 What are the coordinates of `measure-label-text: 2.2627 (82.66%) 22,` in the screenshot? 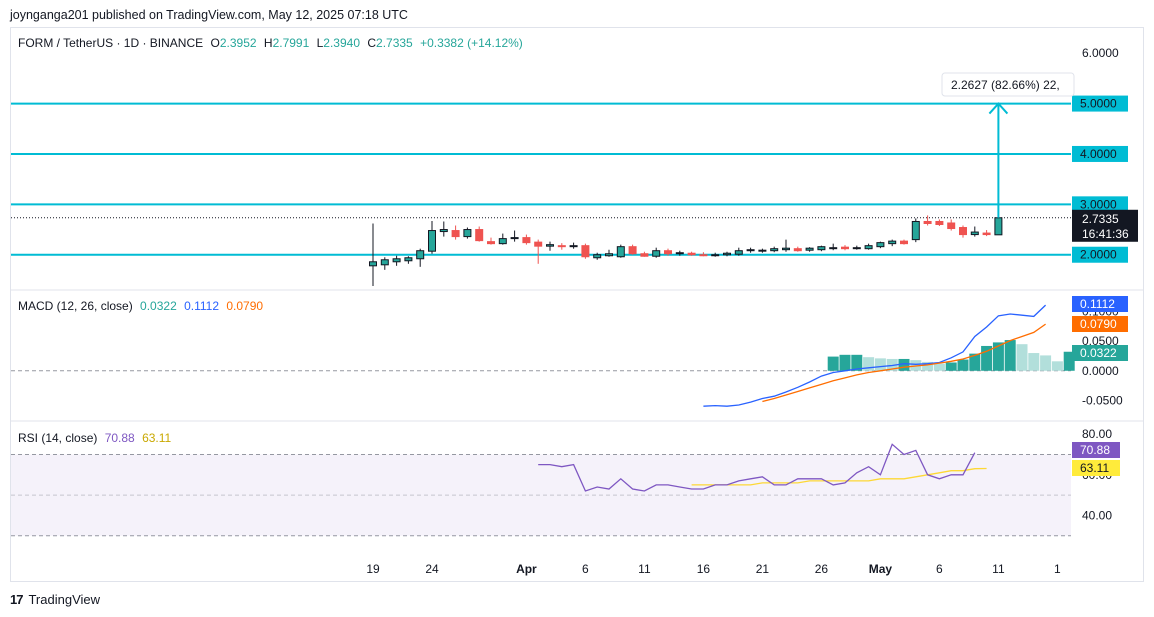 It's located at (1005, 85).